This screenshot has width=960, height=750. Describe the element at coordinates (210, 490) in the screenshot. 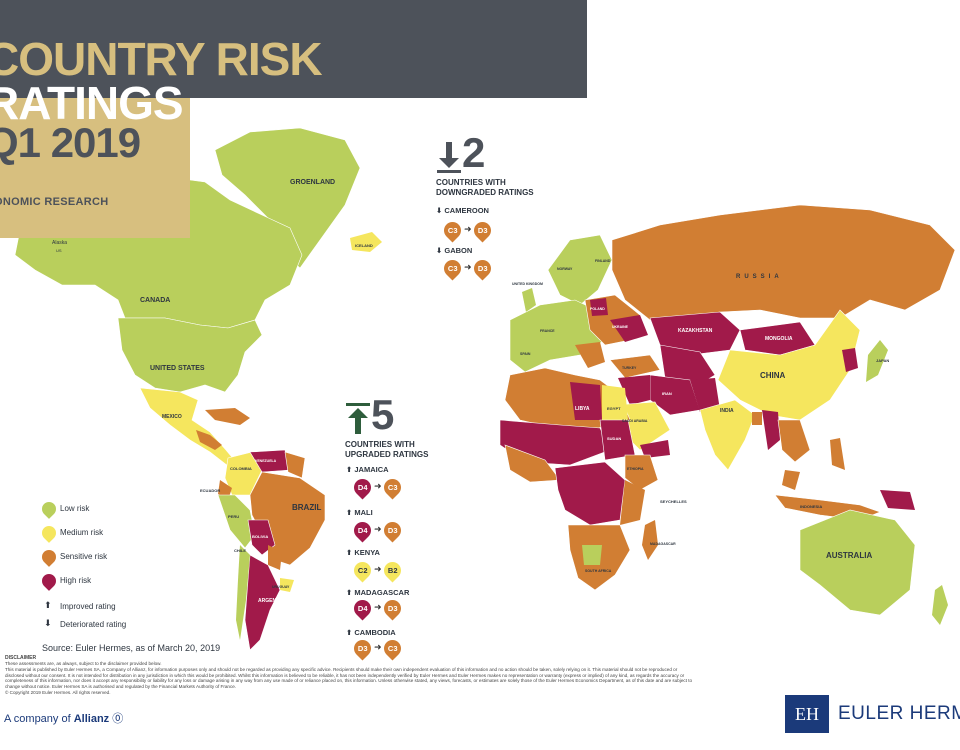

I see `label-ecuador: ECUADOR` at that location.